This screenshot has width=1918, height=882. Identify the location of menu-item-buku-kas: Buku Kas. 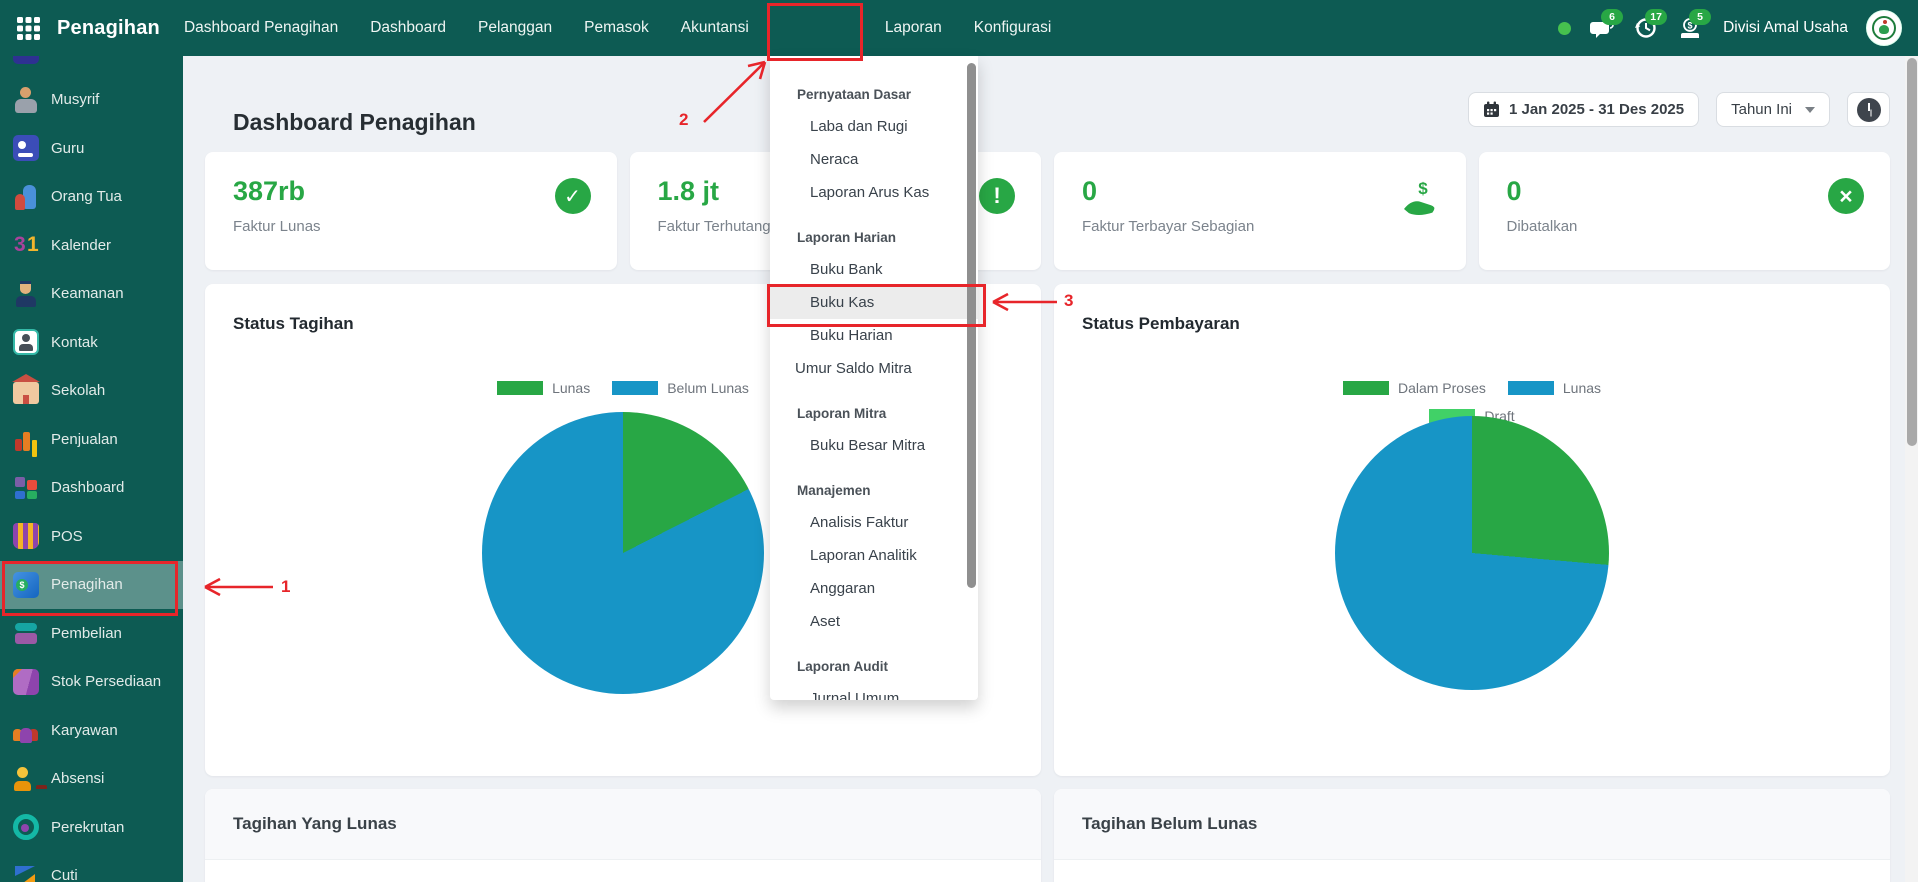
(874, 302).